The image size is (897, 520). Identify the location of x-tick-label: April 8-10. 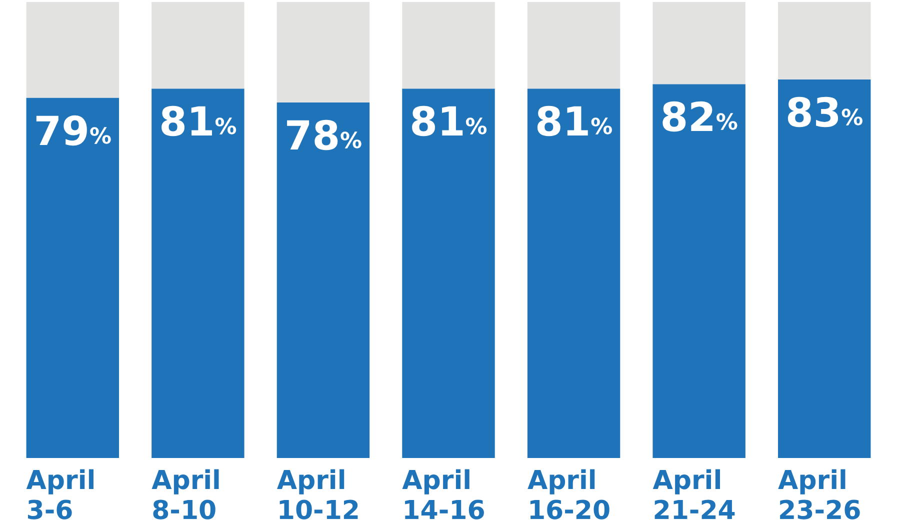
(191, 493).